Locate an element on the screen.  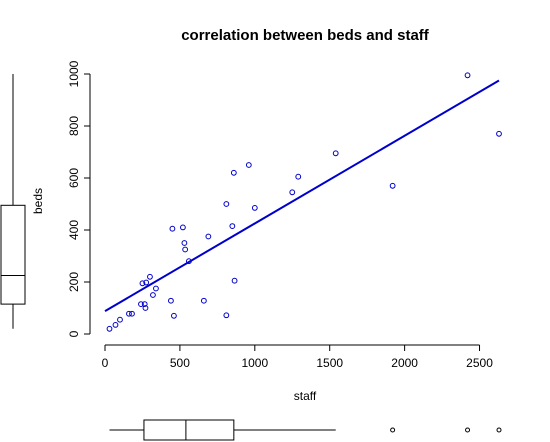
y-tick-label: 600 is located at coordinates (74, 178).